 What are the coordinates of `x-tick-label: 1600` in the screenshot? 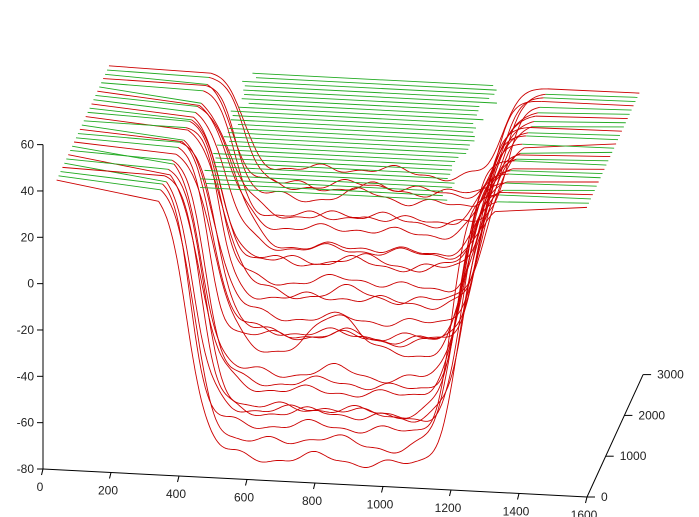 It's located at (584, 512).